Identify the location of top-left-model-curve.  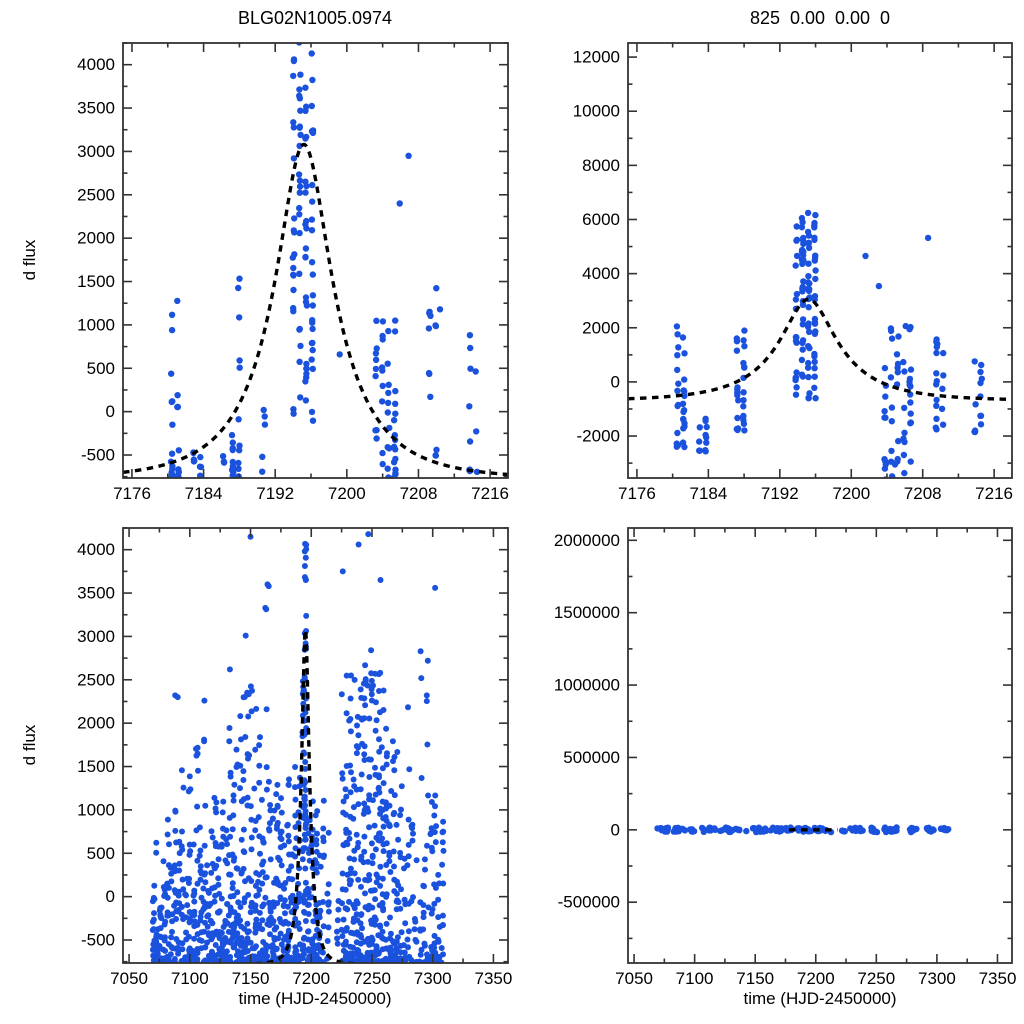
(315, 309).